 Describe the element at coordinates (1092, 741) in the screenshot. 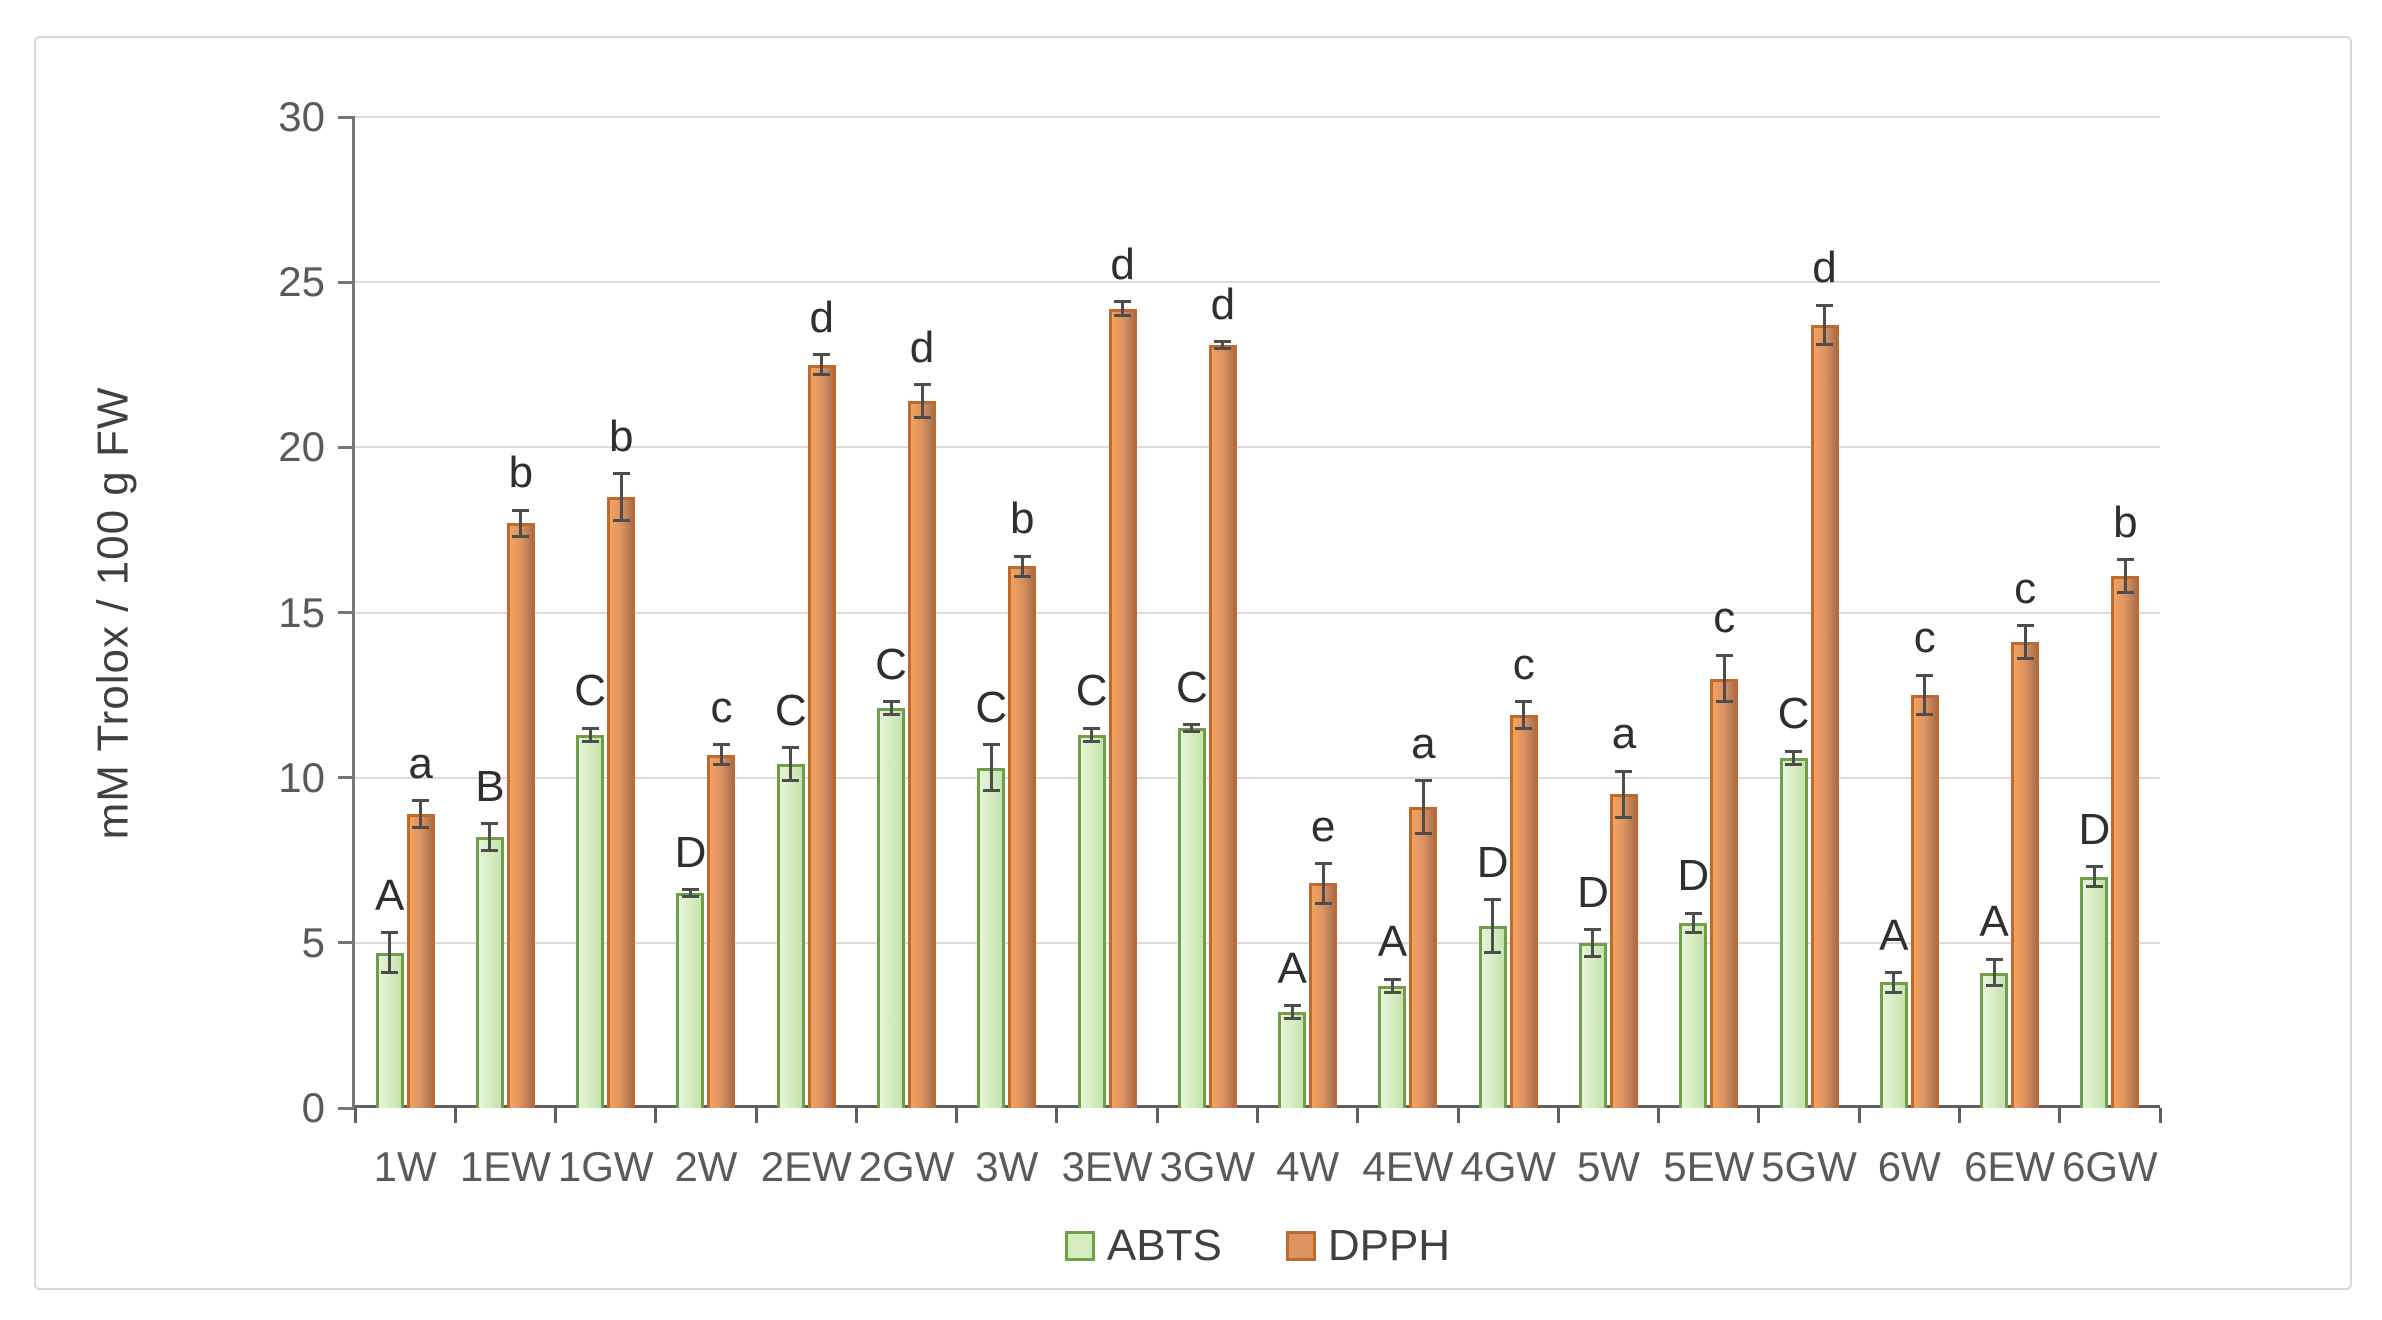

I see `error-cap-bottom-abts-3EW` at that location.